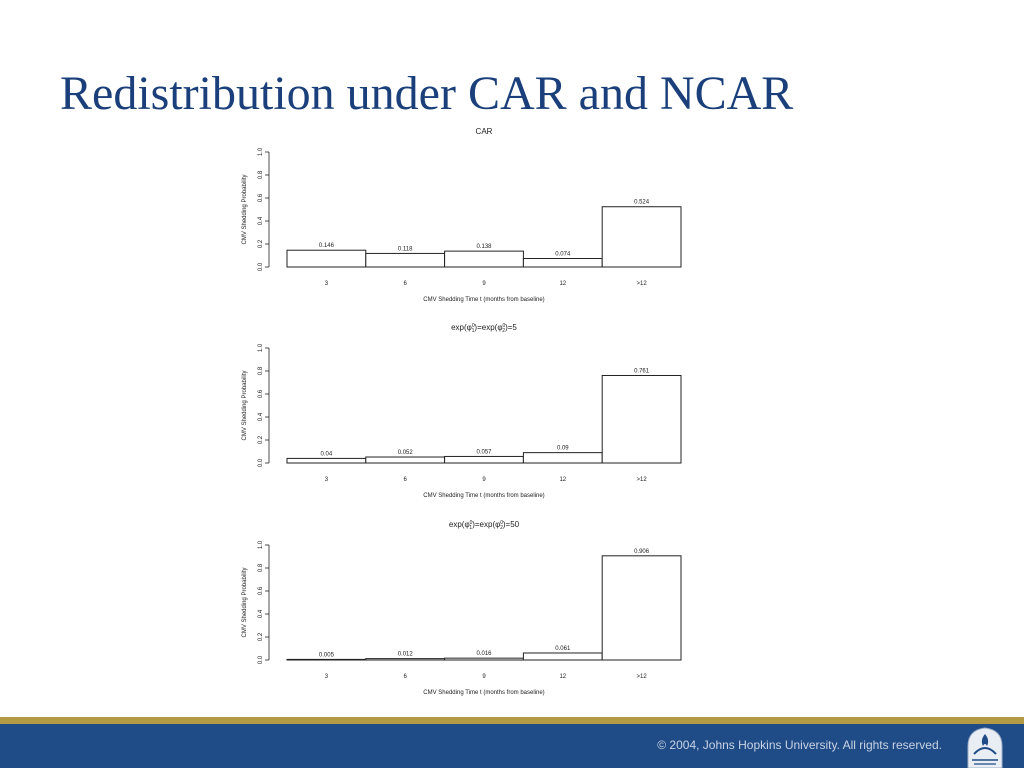 The image size is (1024, 768). What do you see at coordinates (484, 247) in the screenshot?
I see `bar-value-label: 0.138` at bounding box center [484, 247].